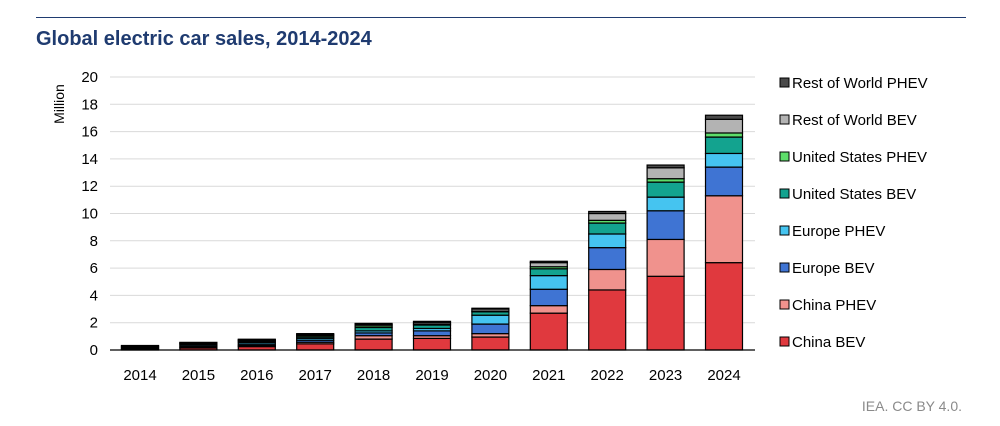  What do you see at coordinates (911, 406) in the screenshot?
I see `credit-text: IEA. CC BY 4.0.` at bounding box center [911, 406].